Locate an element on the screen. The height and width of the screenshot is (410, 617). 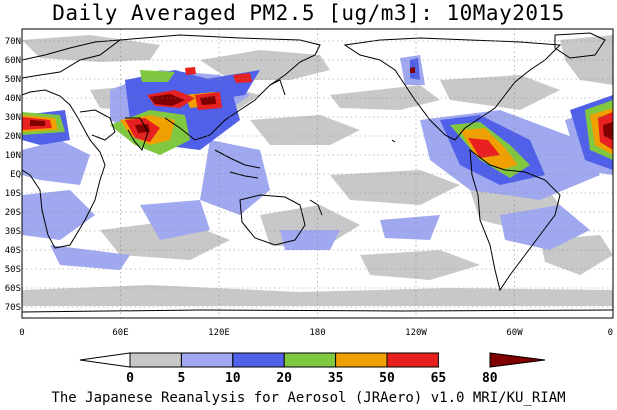
lon-label: 180 is located at coordinates (317, 333).